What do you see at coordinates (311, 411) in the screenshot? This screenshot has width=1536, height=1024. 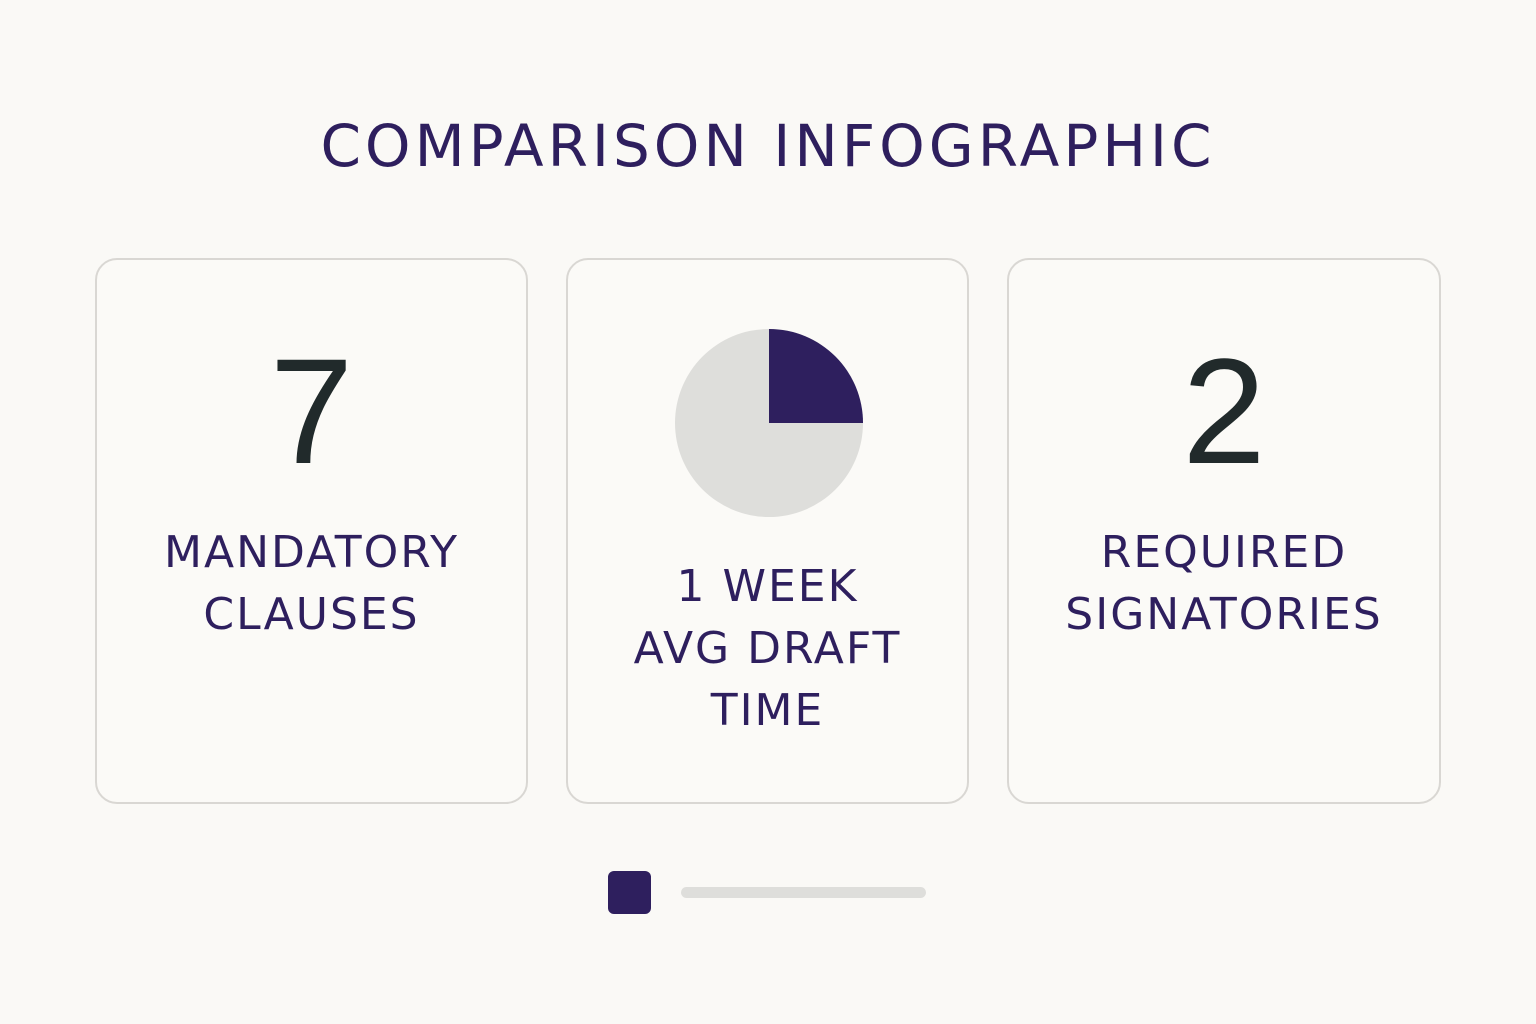 I see `card-value: 7` at bounding box center [311, 411].